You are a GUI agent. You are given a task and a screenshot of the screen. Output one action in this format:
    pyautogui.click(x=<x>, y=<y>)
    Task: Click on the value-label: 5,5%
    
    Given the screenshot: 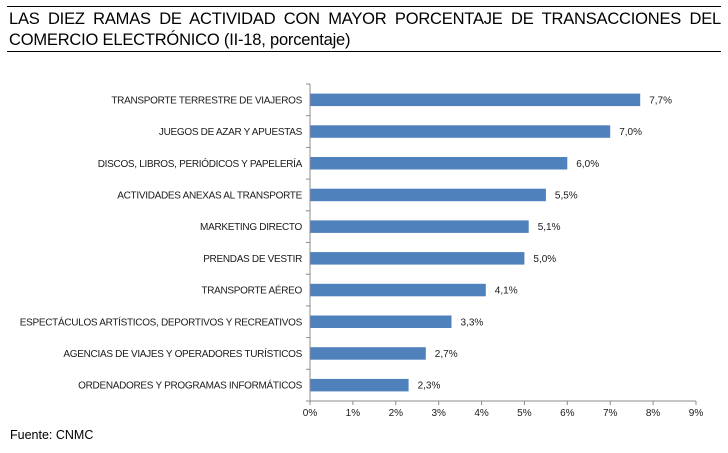 What is the action you would take?
    pyautogui.click(x=566, y=195)
    